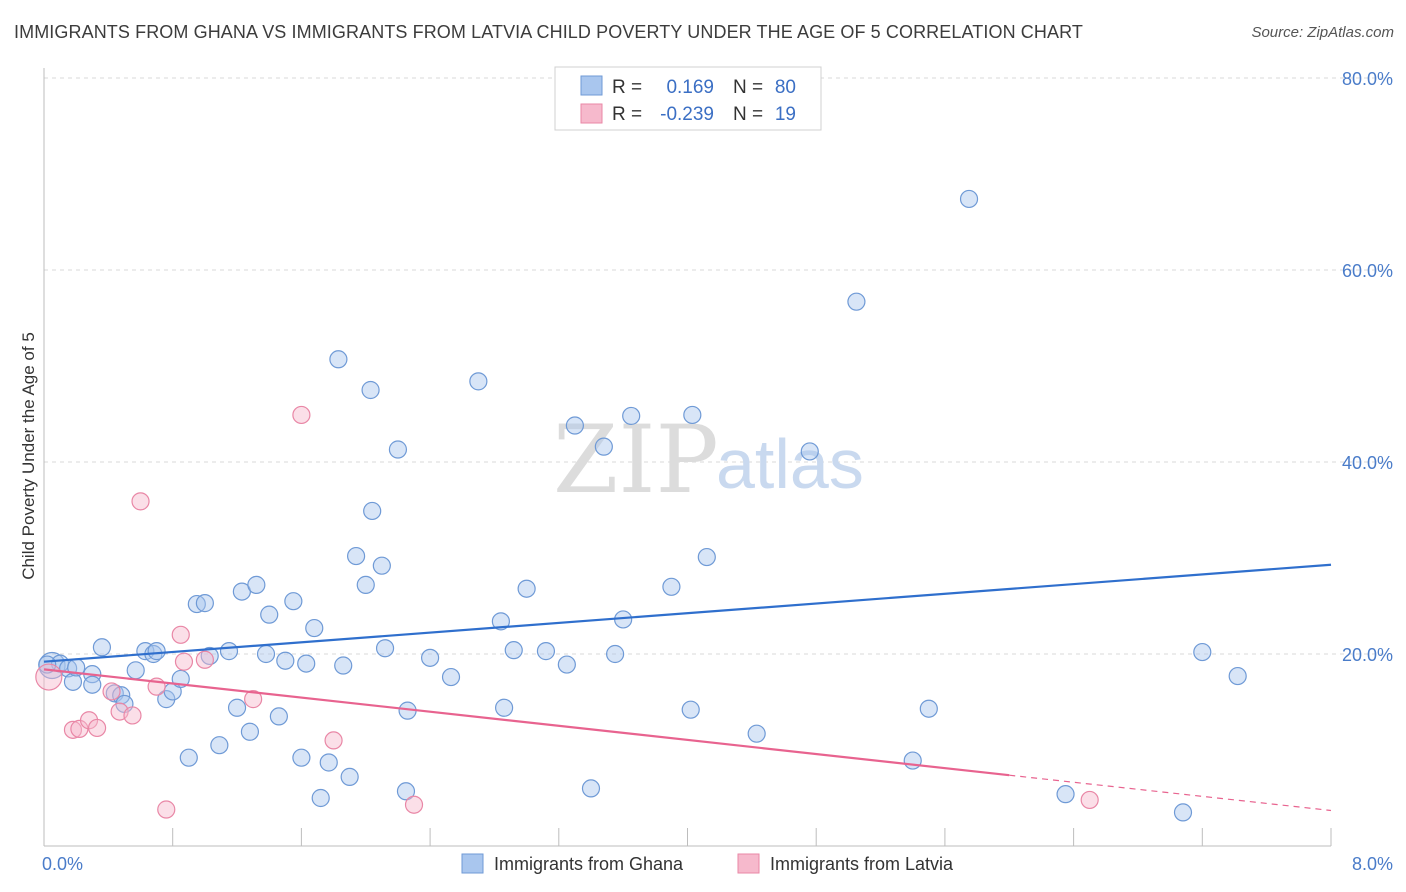 Image resolution: width=1406 pixels, height=892 pixels. Describe the element at coordinates (862, 864) in the screenshot. I see `bottom-legend-label-latvia: Immigrants from Latvia` at that location.